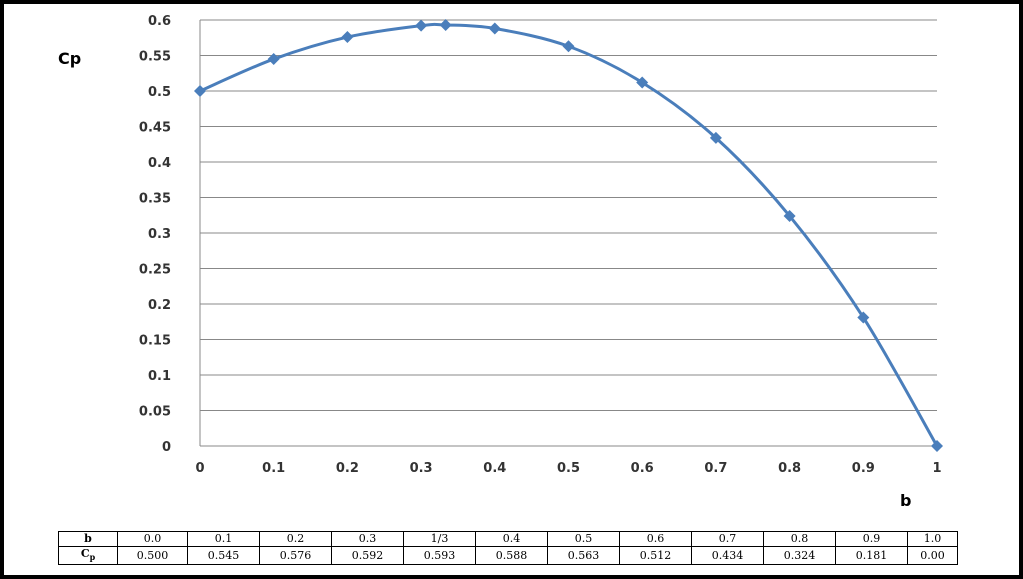 The width and height of the screenshot is (1023, 579). What do you see at coordinates (295, 555) in the screenshot?
I see `table-cell-cp: 0.576` at bounding box center [295, 555].